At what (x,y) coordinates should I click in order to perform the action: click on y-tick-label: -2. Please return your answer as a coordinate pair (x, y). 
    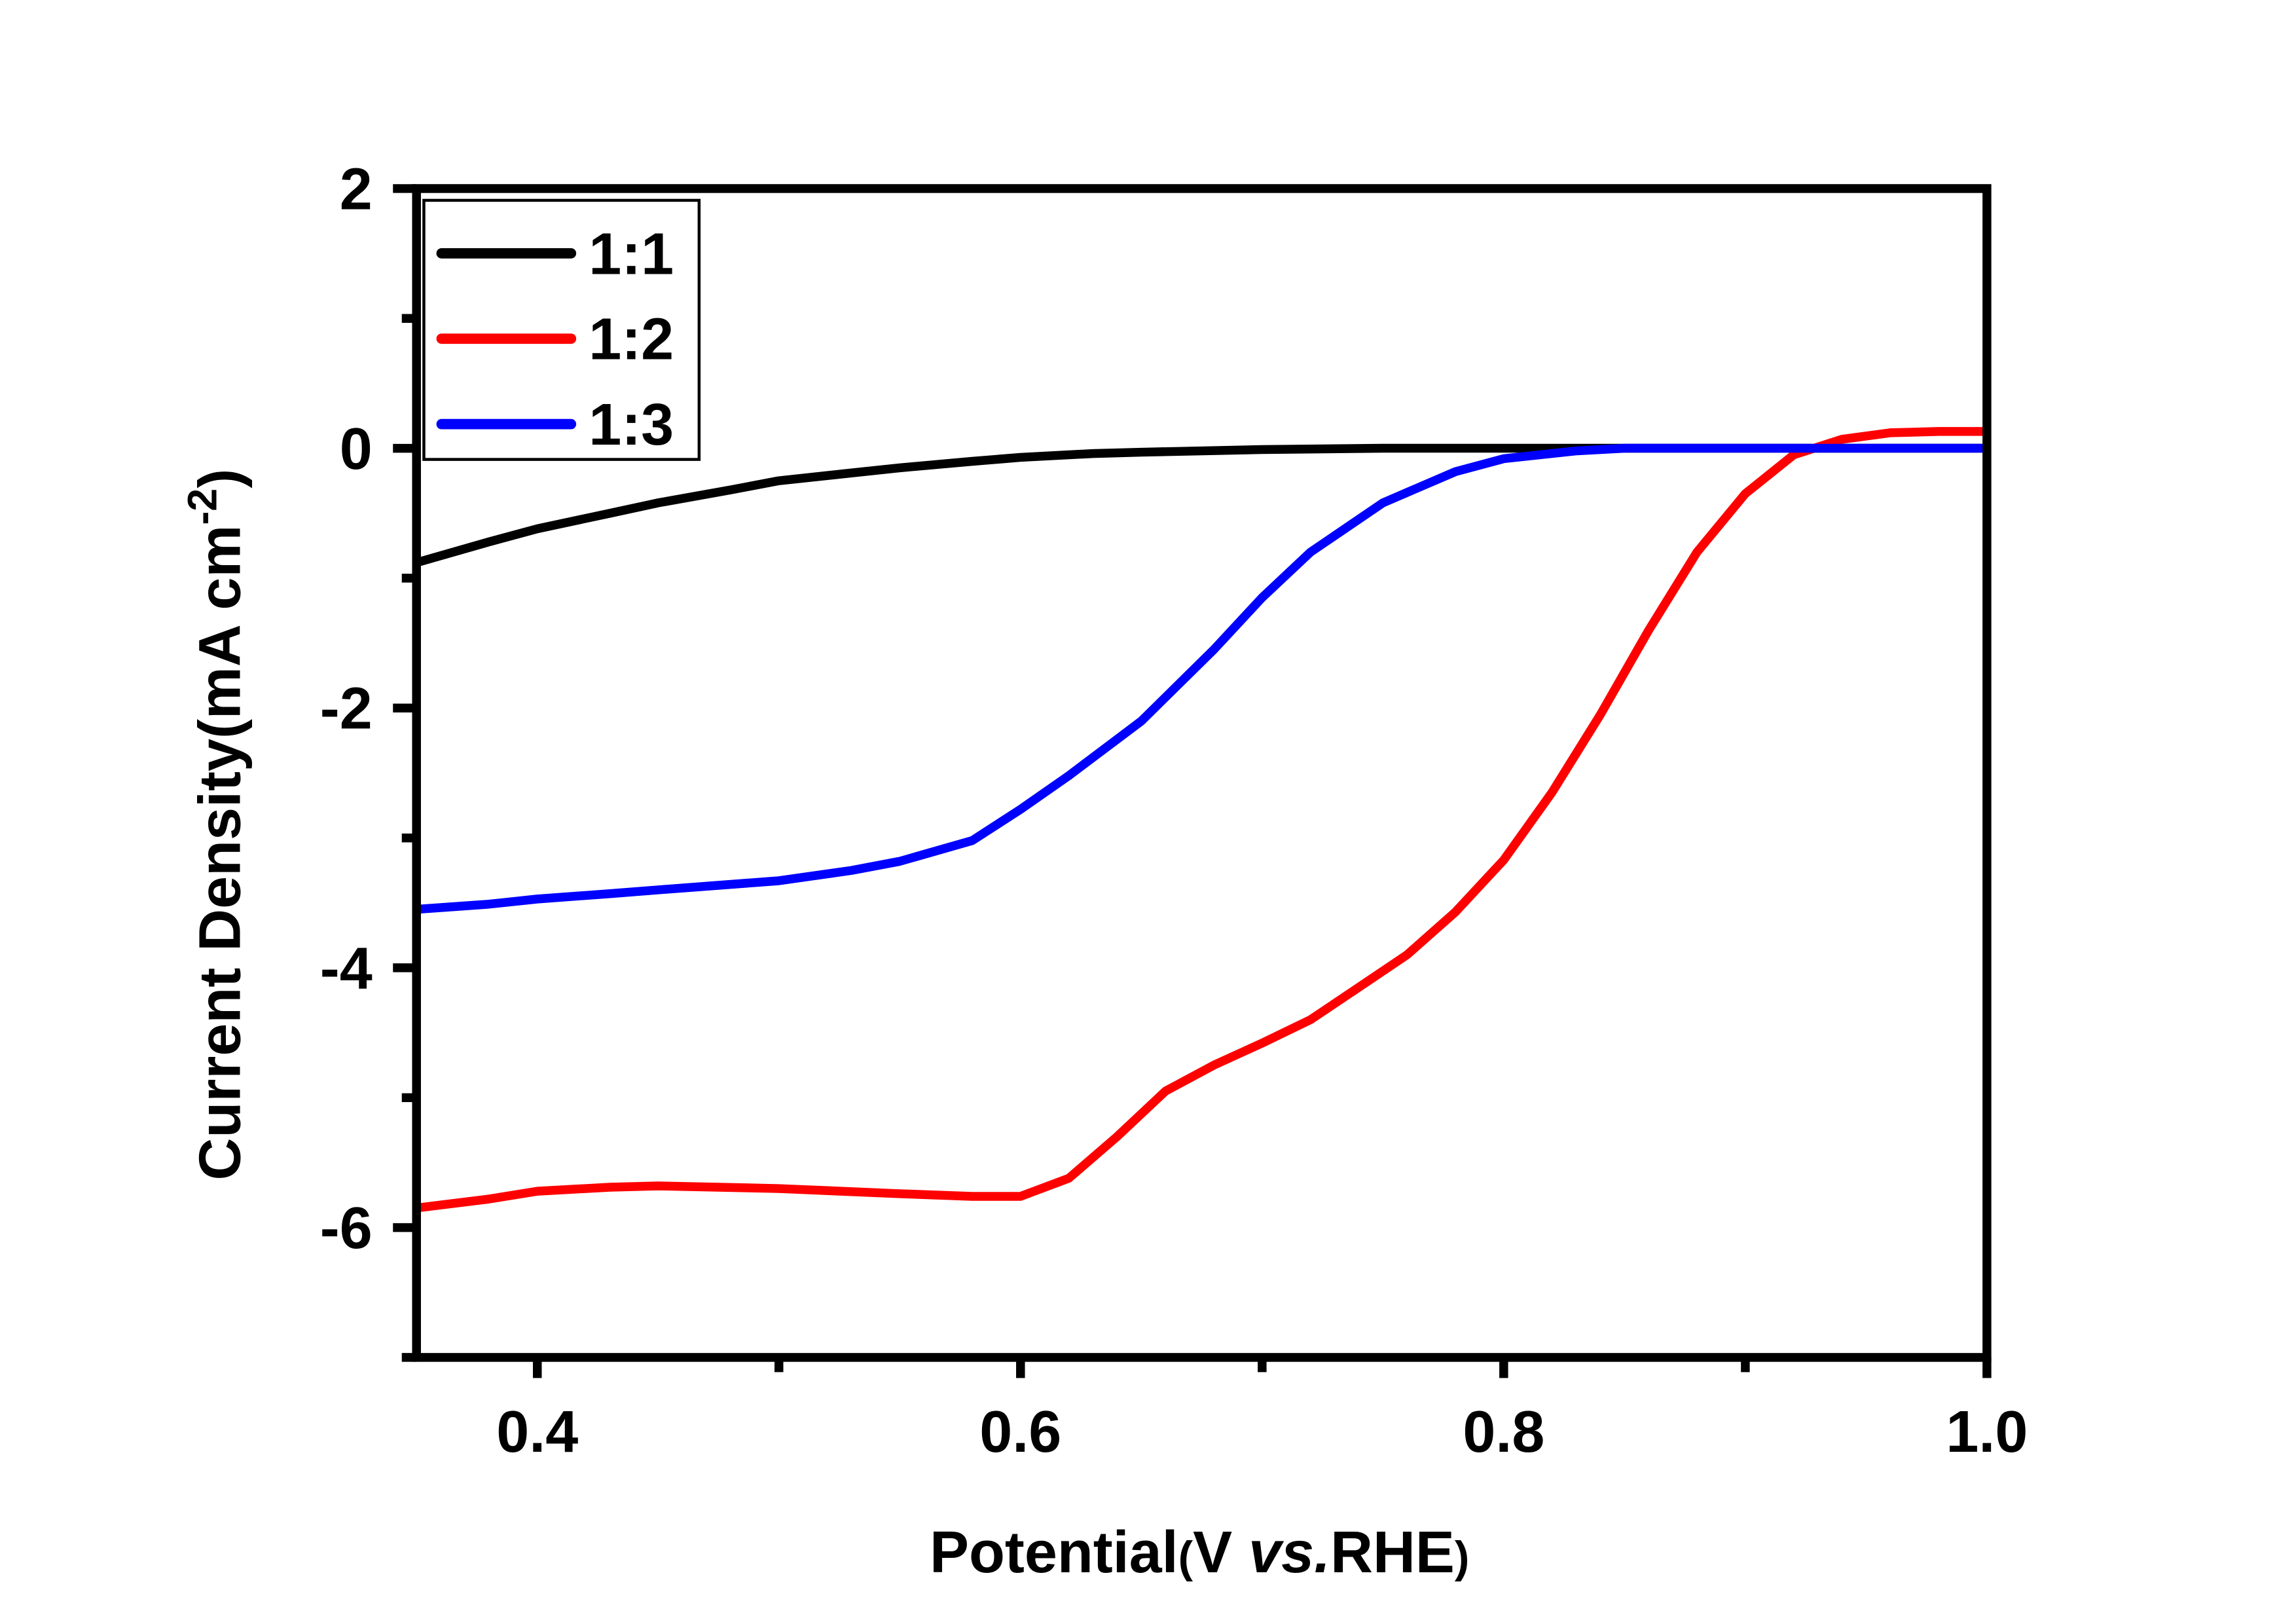
    Looking at the image, I should click on (346, 709).